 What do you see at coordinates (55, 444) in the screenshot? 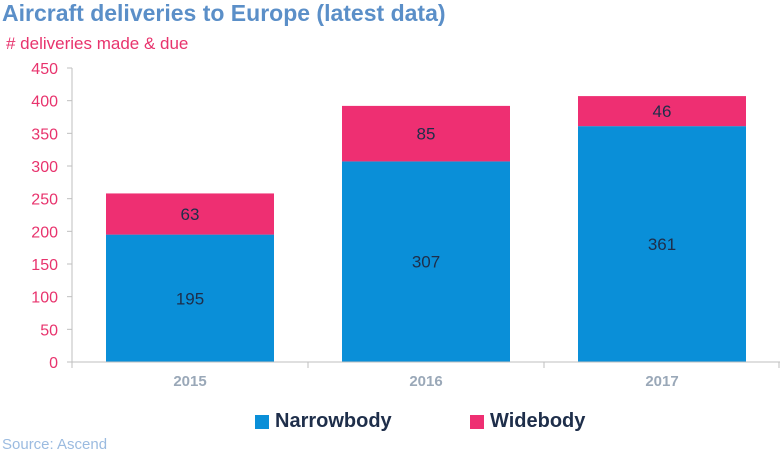
I see `source-note: Source: Ascend` at bounding box center [55, 444].